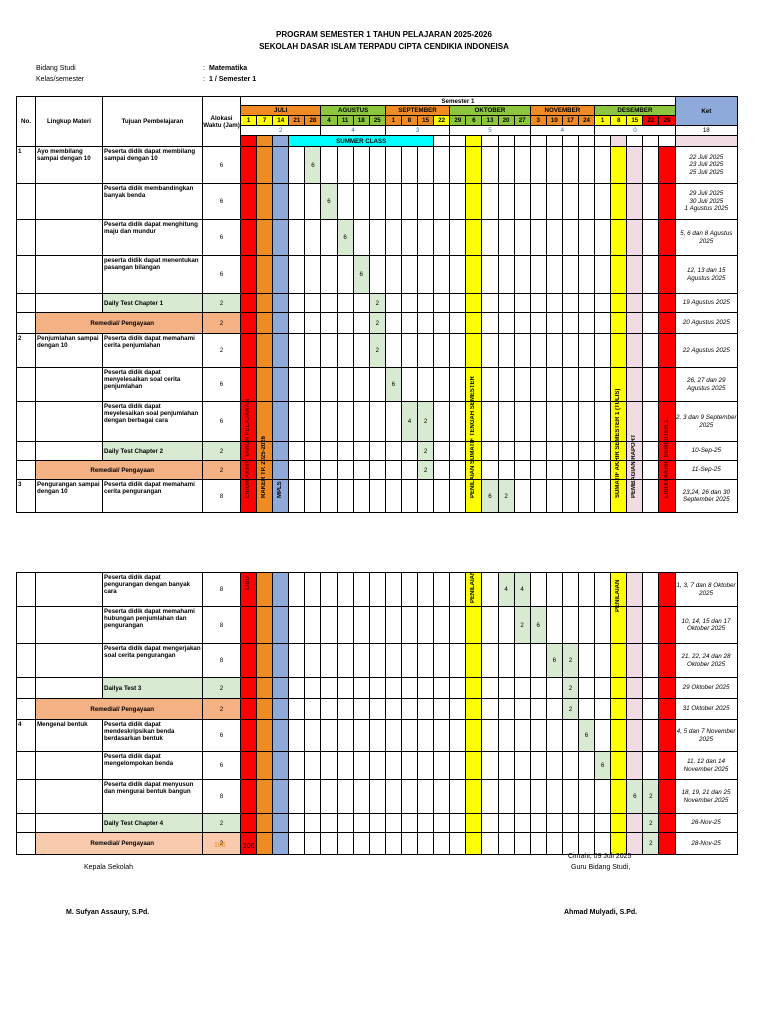 The width and height of the screenshot is (768, 1024). What do you see at coordinates (221, 121) in the screenshot?
I see `col-alokasi-header: Alokasi Waktu (Jam)` at bounding box center [221, 121].